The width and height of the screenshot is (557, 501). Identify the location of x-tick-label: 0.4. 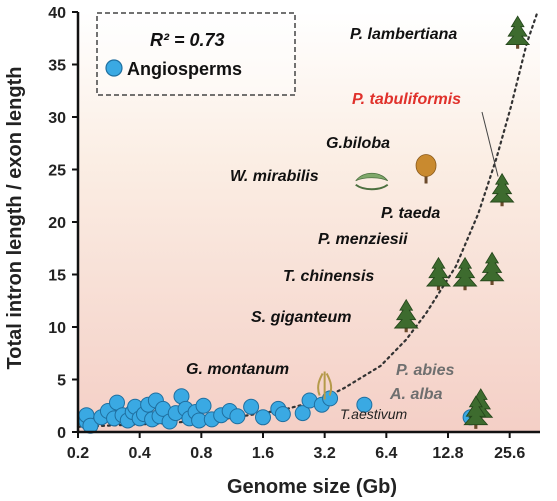
(140, 453).